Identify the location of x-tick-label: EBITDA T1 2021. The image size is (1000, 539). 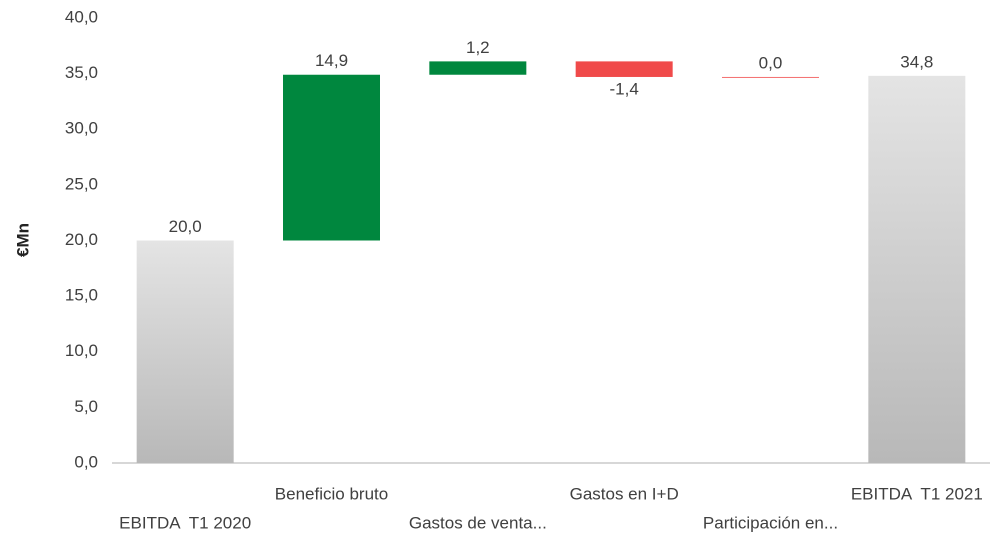
(917, 493).